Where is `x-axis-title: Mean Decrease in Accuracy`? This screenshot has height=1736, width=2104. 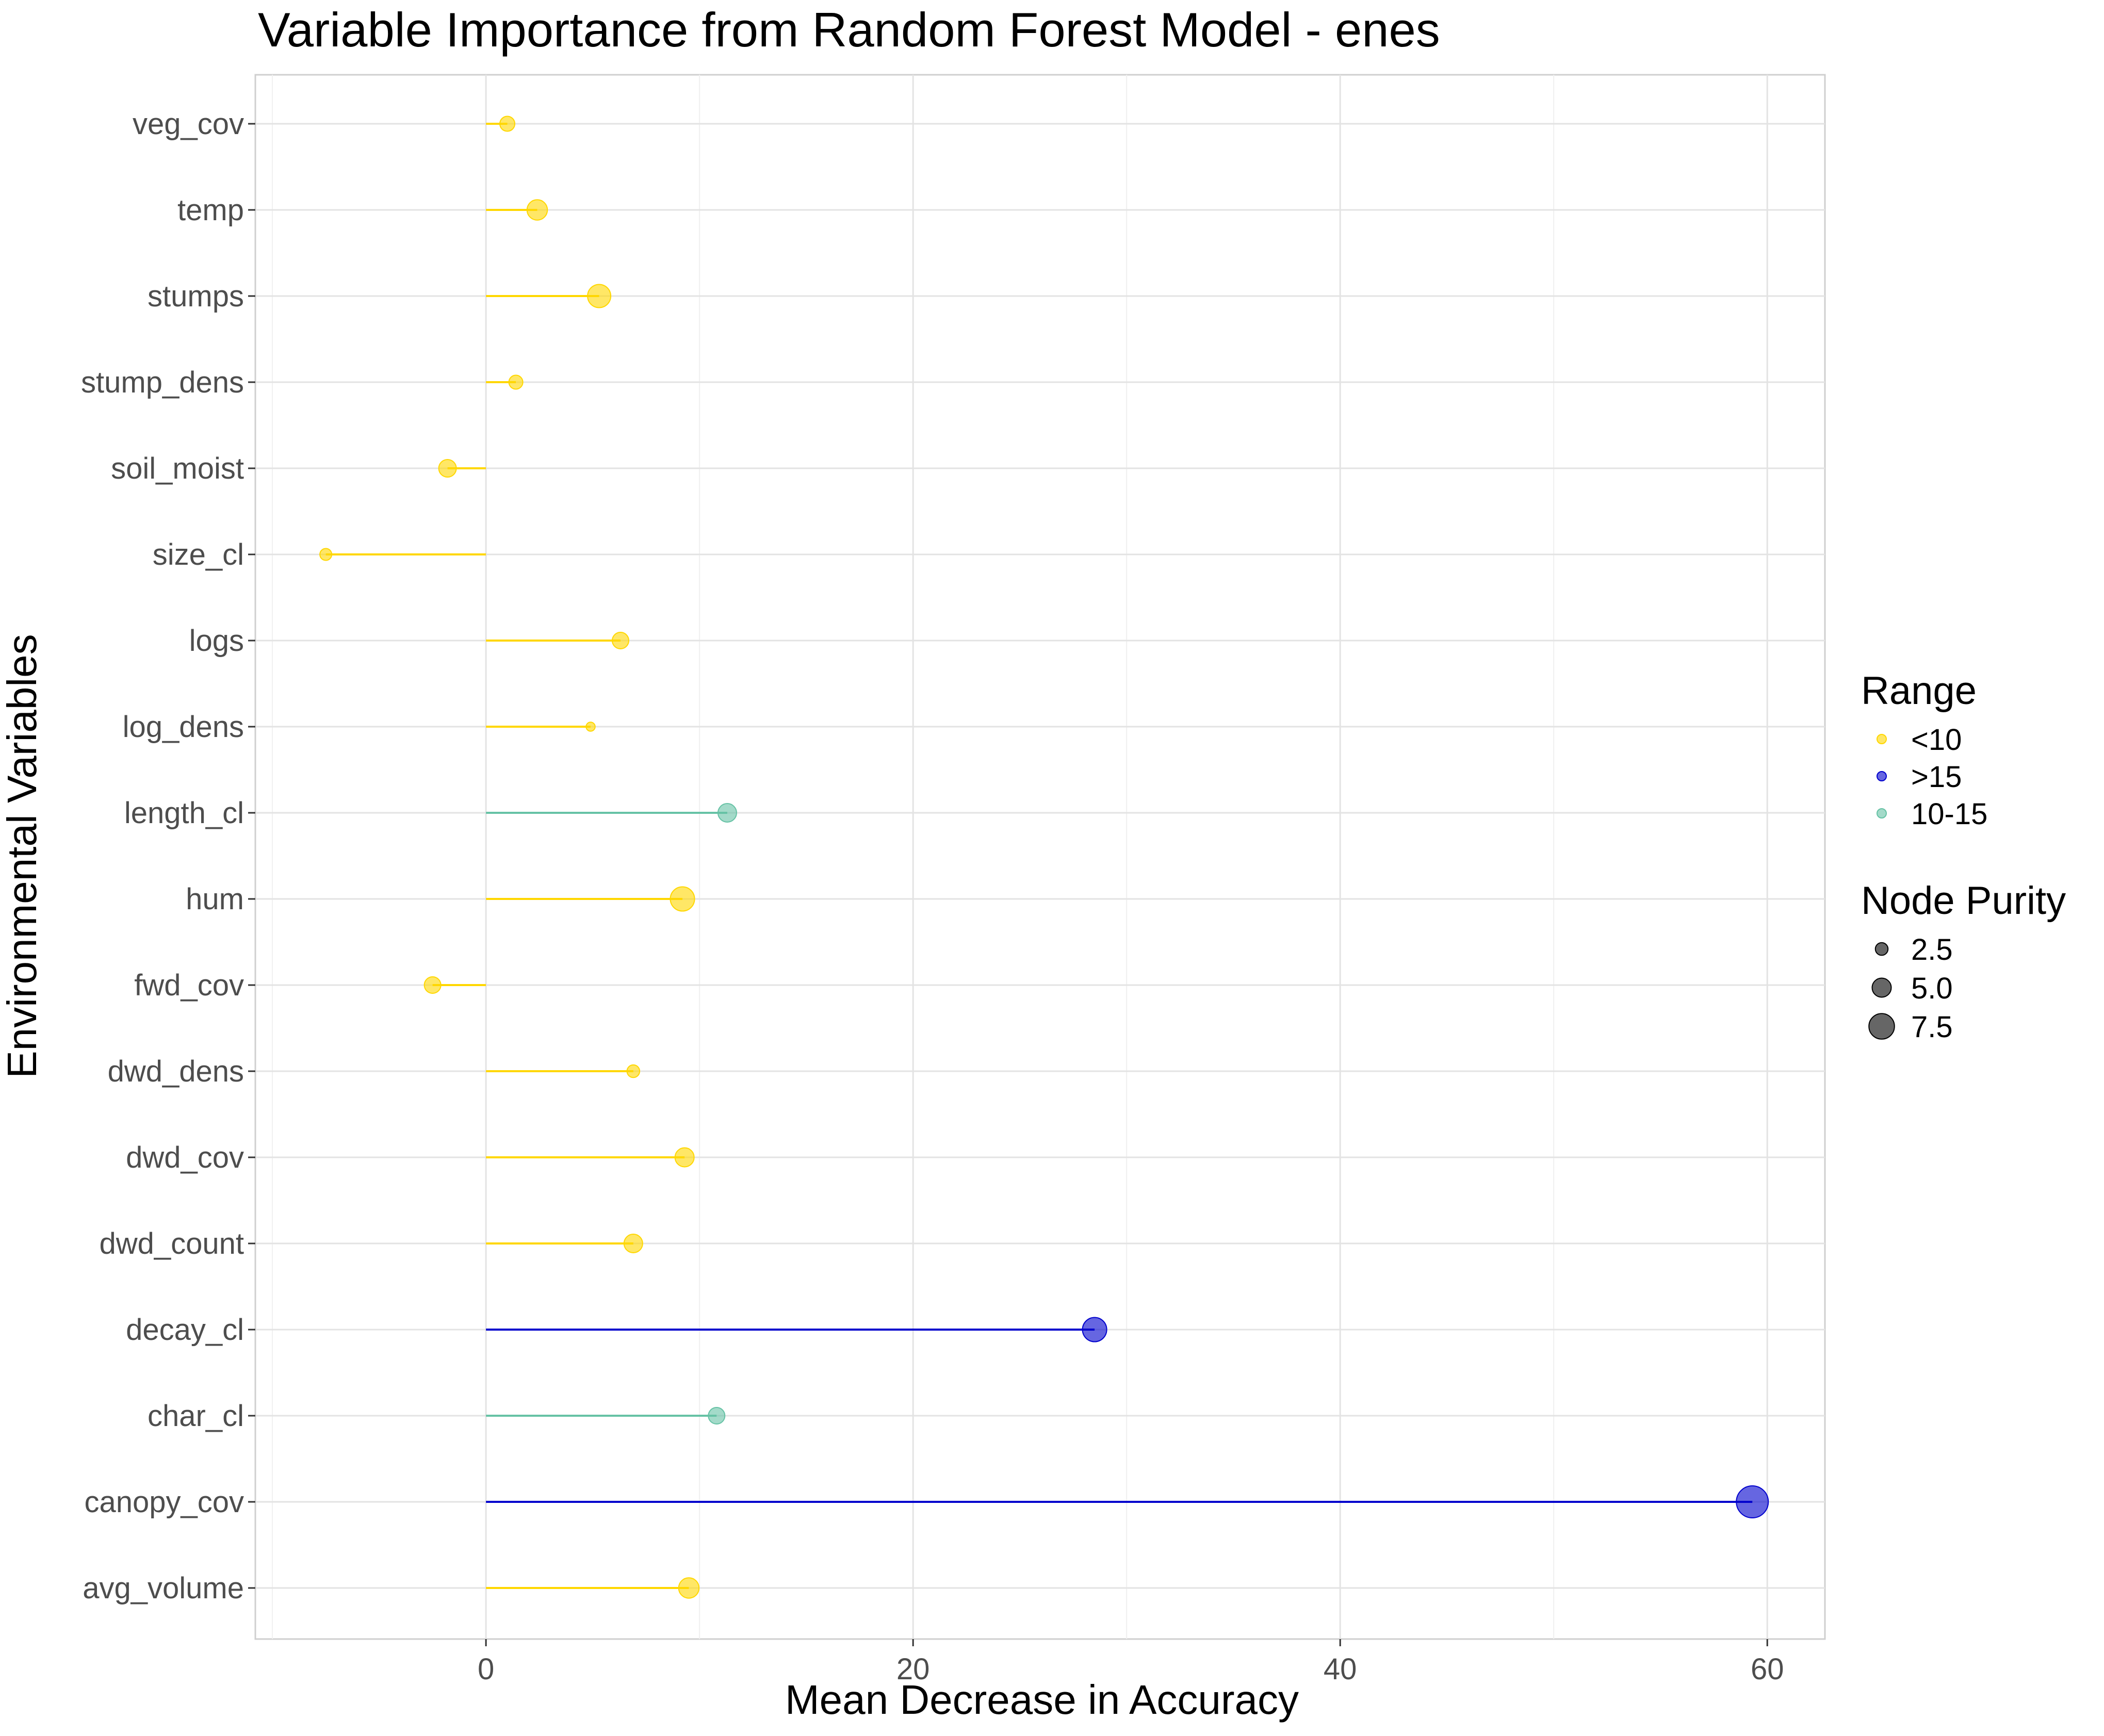 x-axis-title: Mean Decrease in Accuracy is located at coordinates (1042, 1700).